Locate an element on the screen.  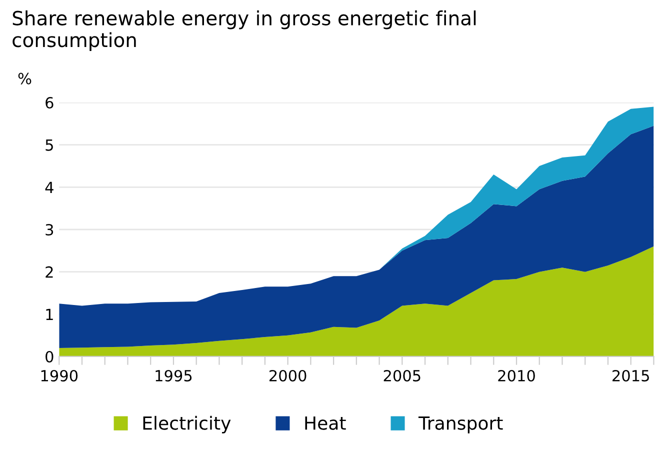
legend-label: Electricity is located at coordinates (187, 425).